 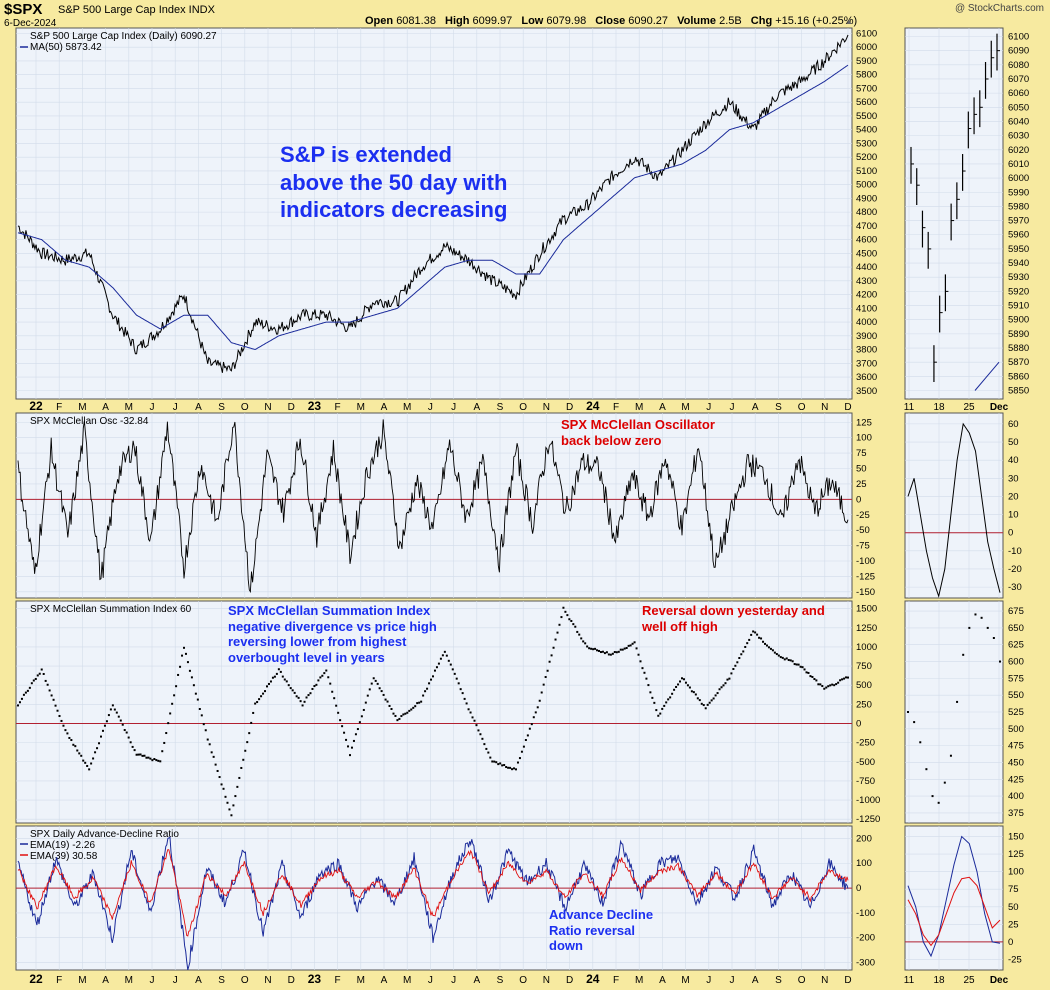 I want to click on x-tick-label: F, so click(x=338, y=980).